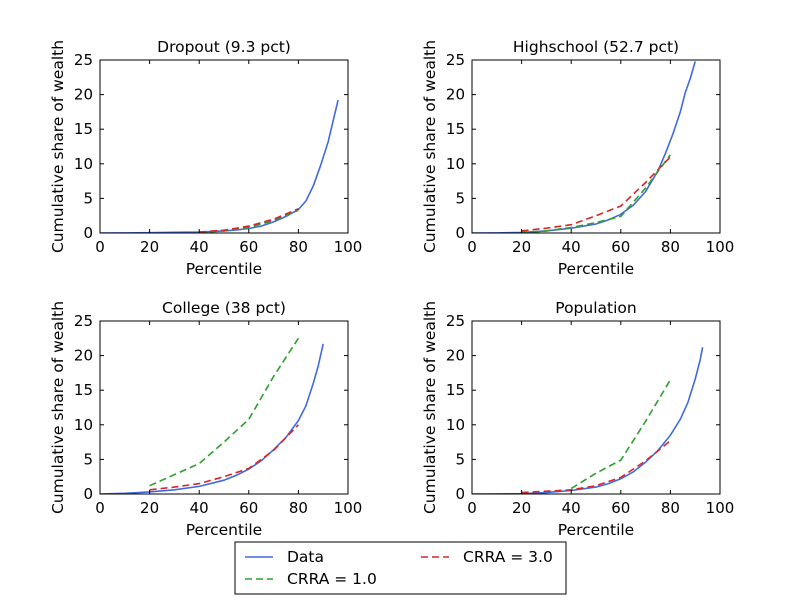 The height and width of the screenshot is (600, 800). I want to click on chart-title: Population, so click(595, 308).